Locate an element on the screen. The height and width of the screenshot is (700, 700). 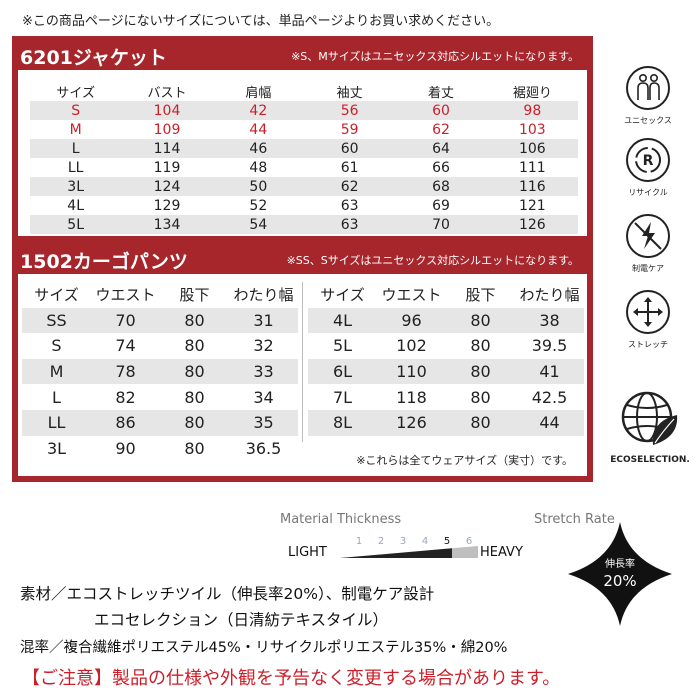
cell: 124 is located at coordinates (167, 186).